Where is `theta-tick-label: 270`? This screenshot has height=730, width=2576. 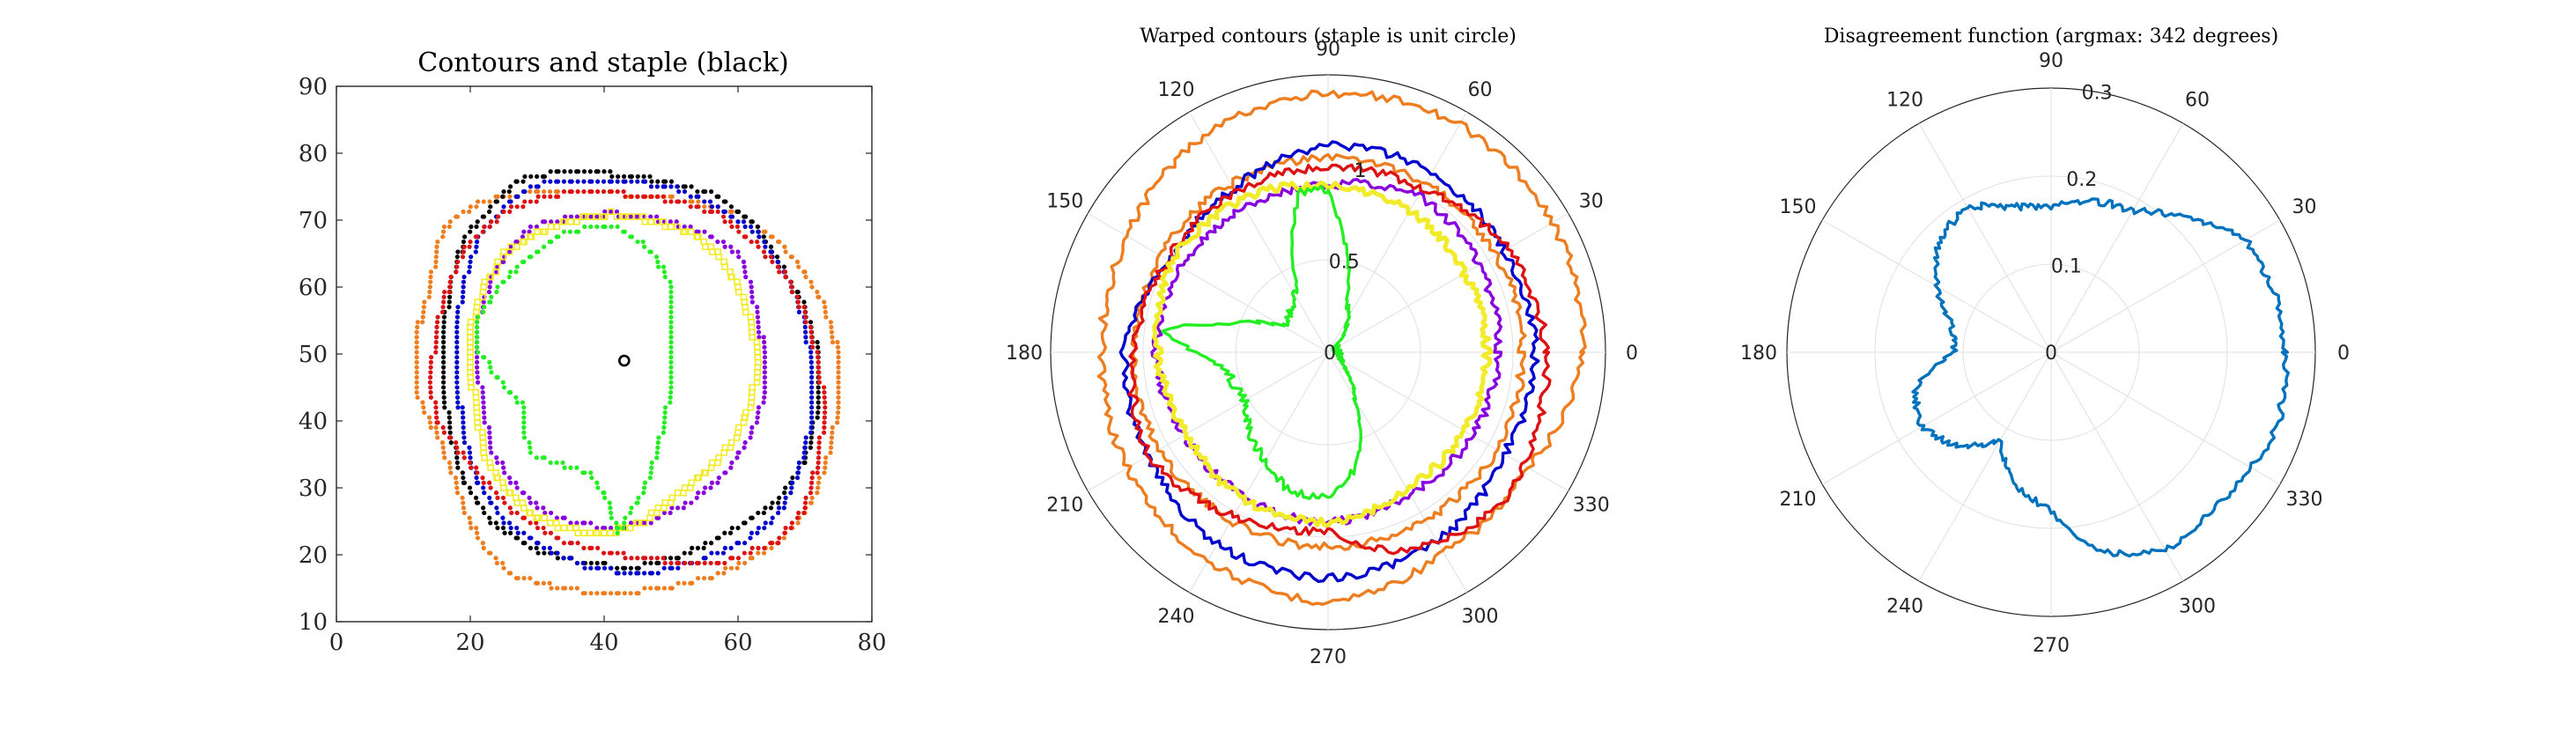
theta-tick-label: 270 is located at coordinates (1328, 657).